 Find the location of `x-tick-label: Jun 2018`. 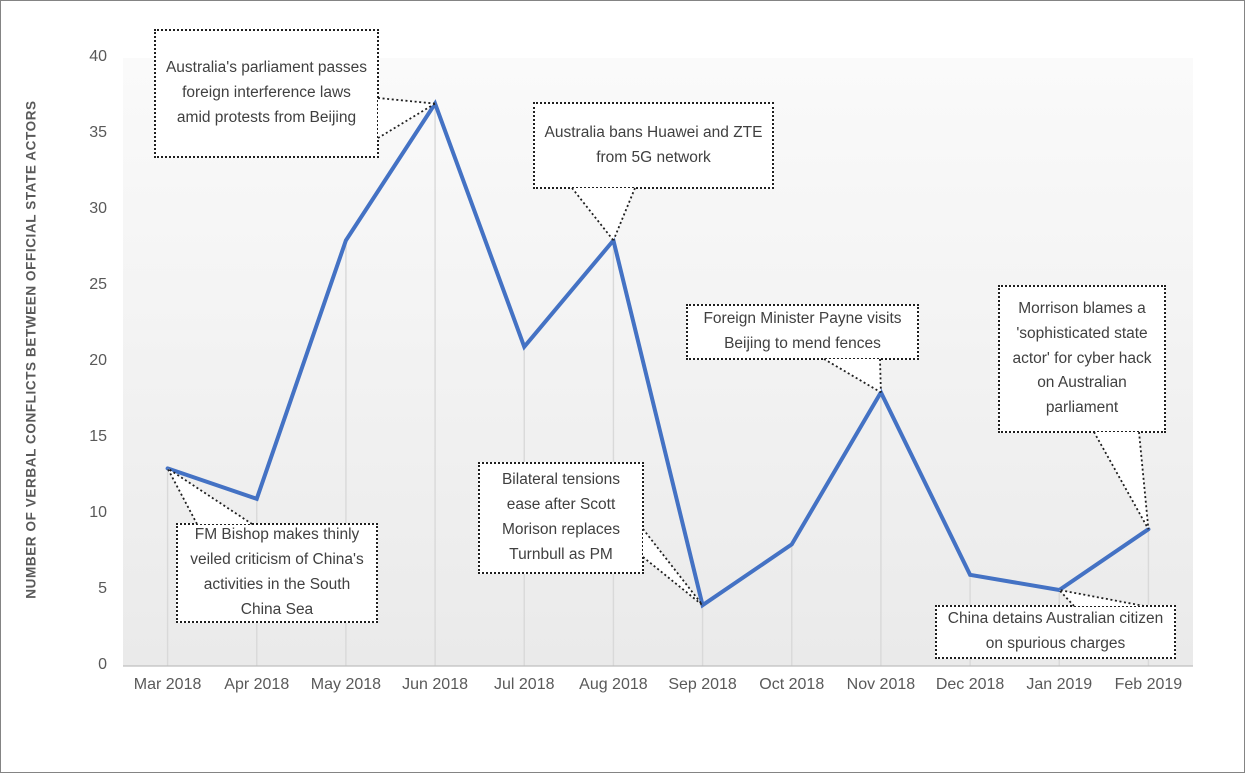

x-tick-label: Jun 2018 is located at coordinates (435, 684).